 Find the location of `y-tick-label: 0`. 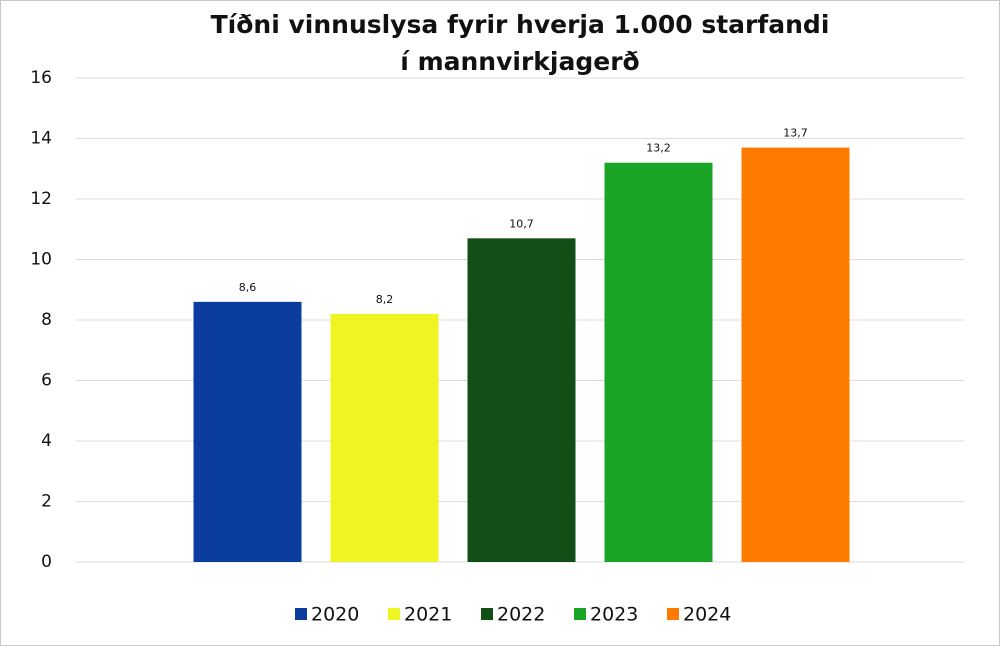

y-tick-label: 0 is located at coordinates (46, 562).